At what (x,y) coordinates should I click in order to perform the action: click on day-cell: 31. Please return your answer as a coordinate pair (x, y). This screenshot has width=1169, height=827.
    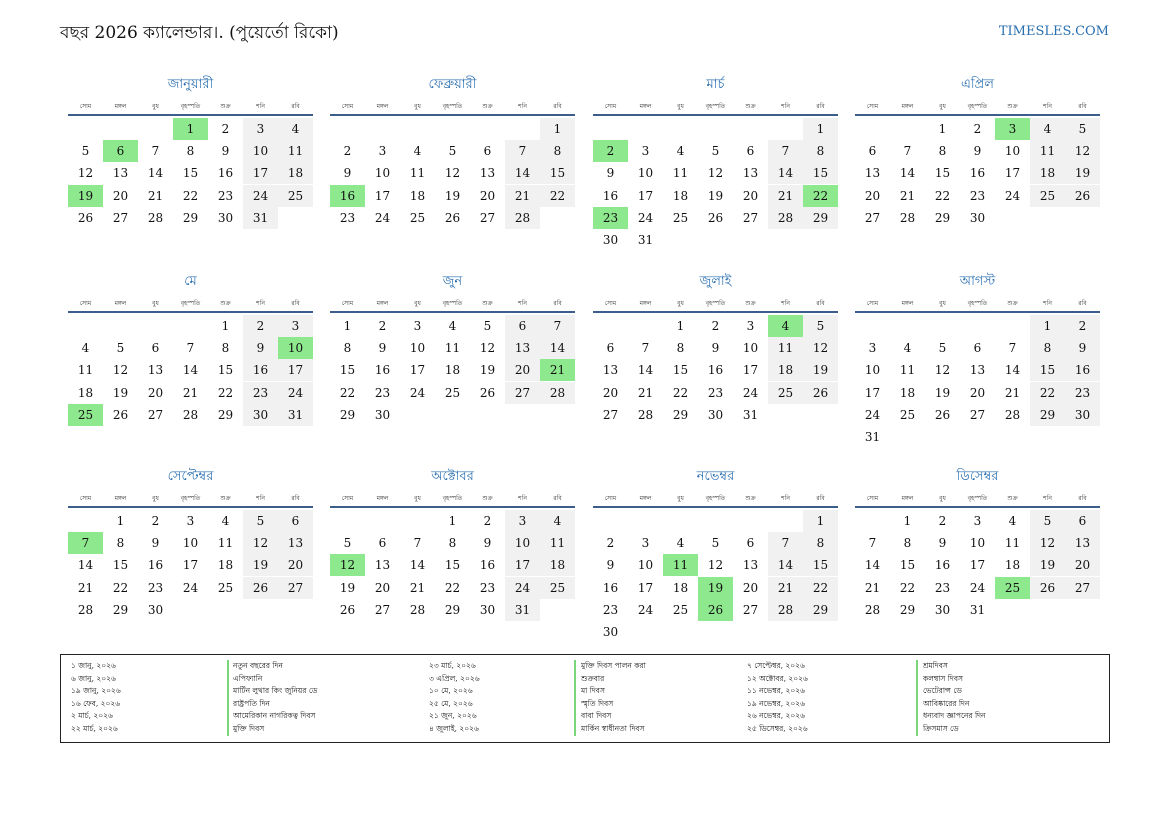
    Looking at the image, I should click on (295, 414).